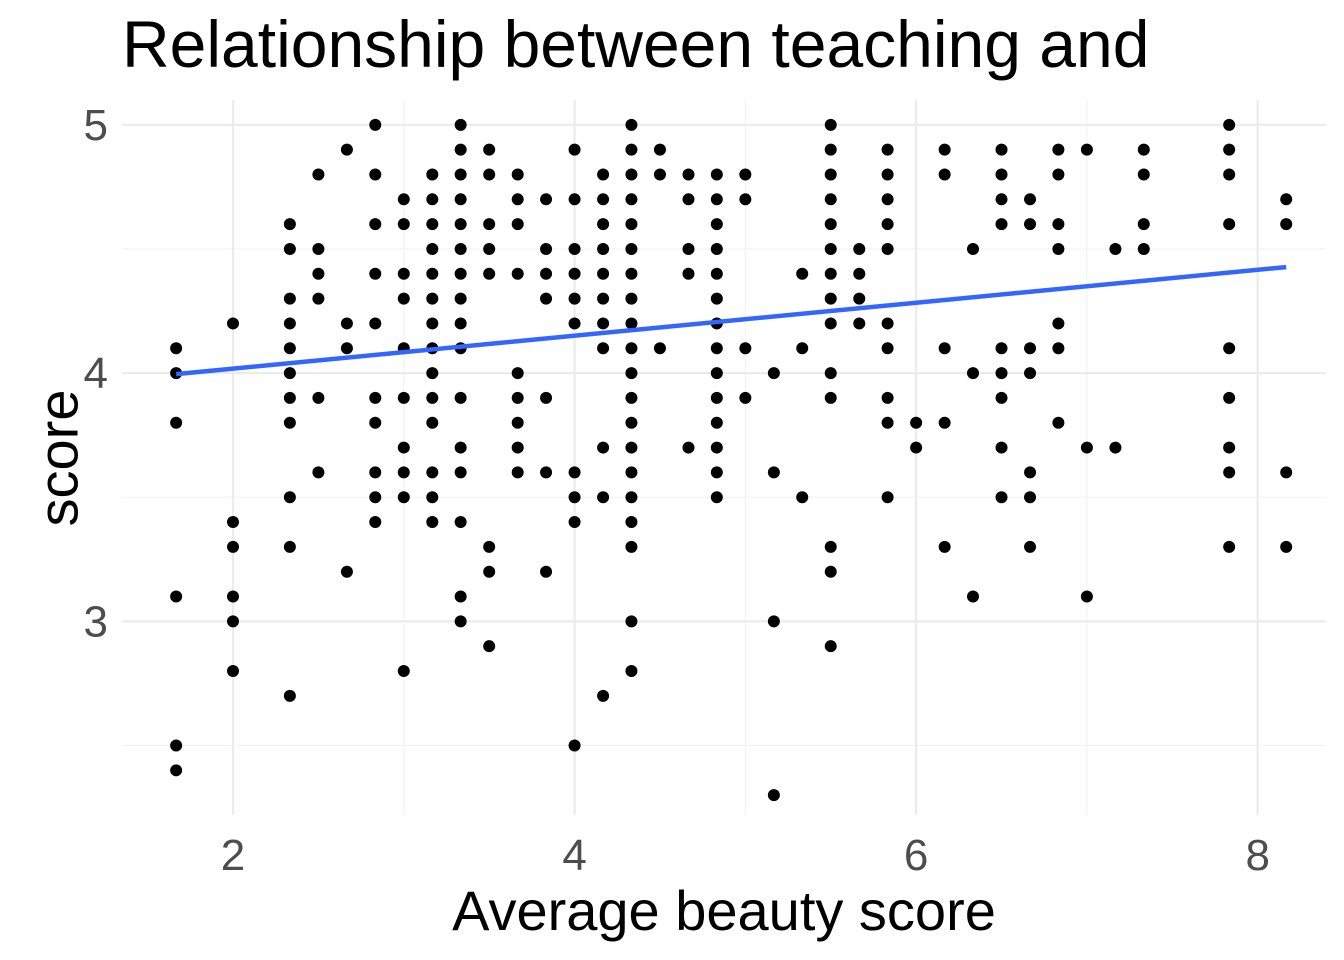 The height and width of the screenshot is (960, 1344). Describe the element at coordinates (731, 320) in the screenshot. I see `trend-line-group` at that location.